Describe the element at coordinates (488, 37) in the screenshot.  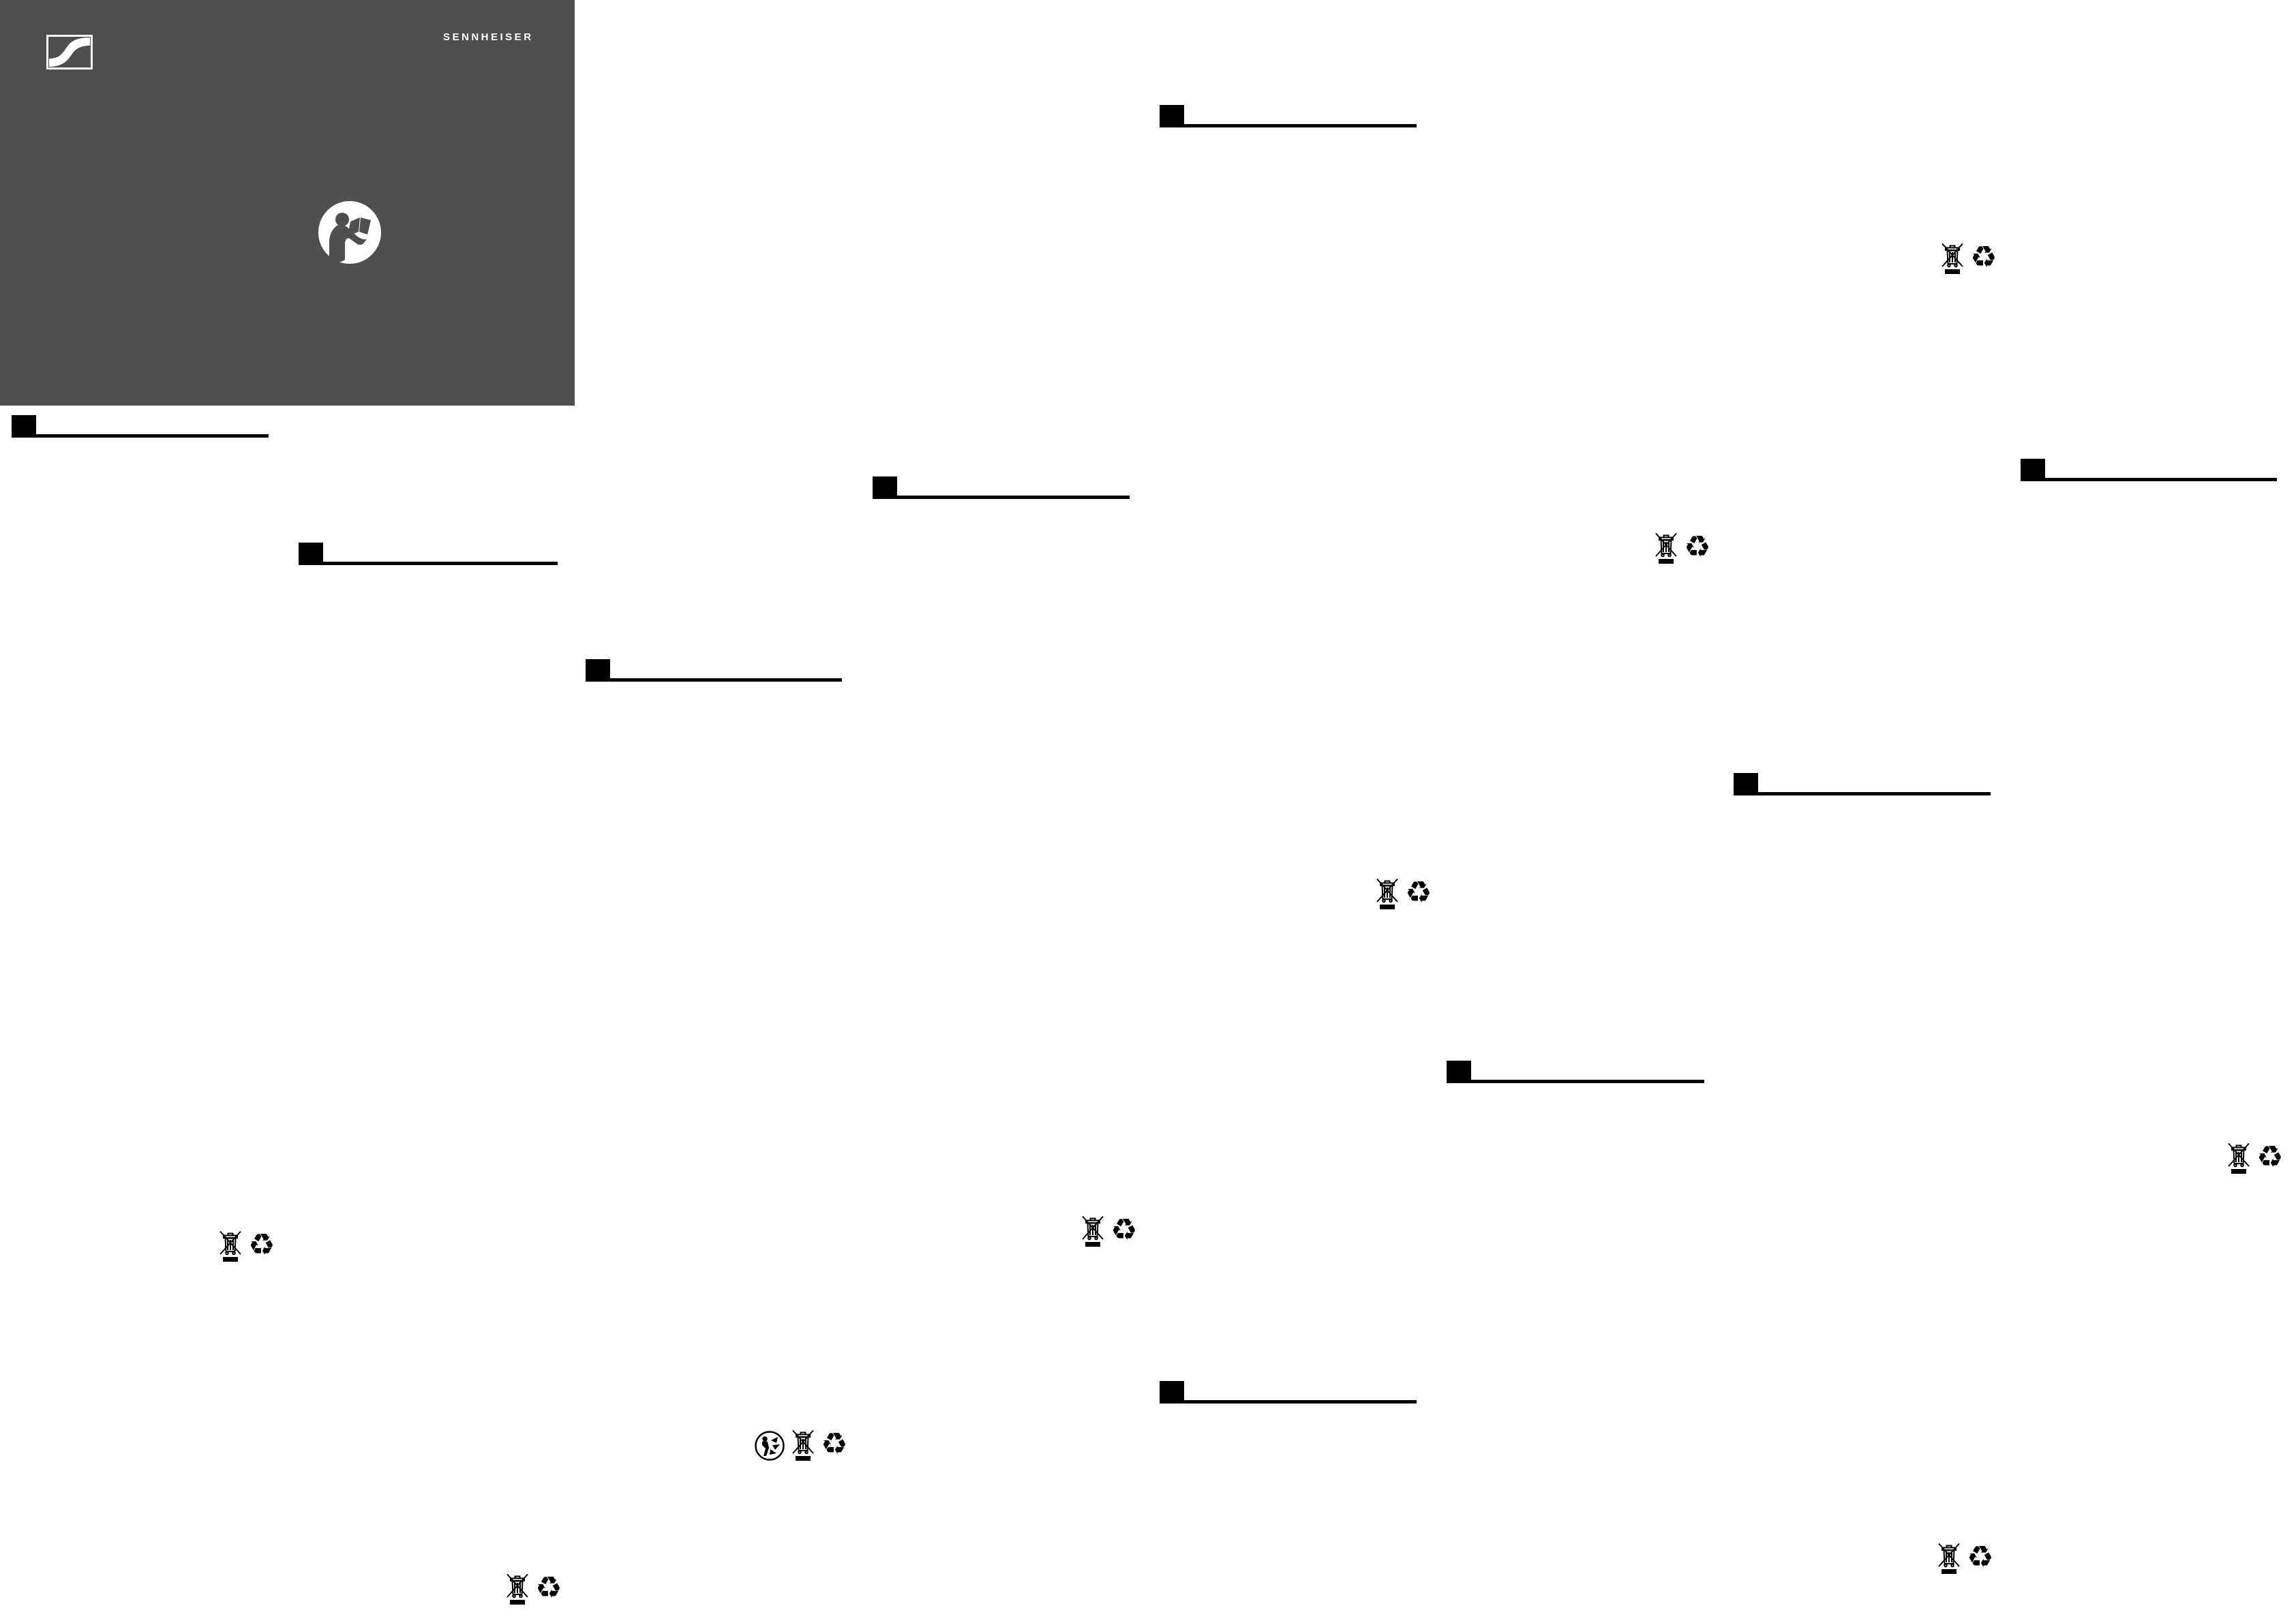
I see `brand-wordmark: SENNHEISER` at that location.